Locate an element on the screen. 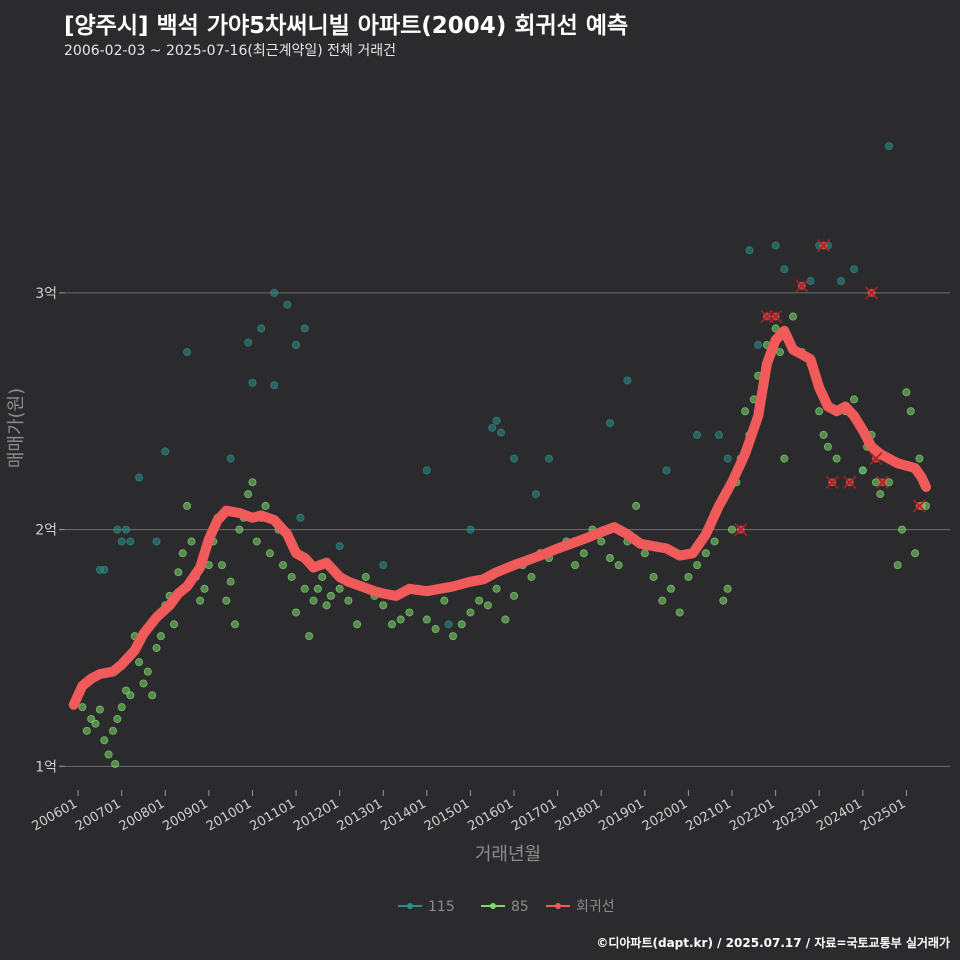  x-tick-label: 200701 is located at coordinates (98, 815).